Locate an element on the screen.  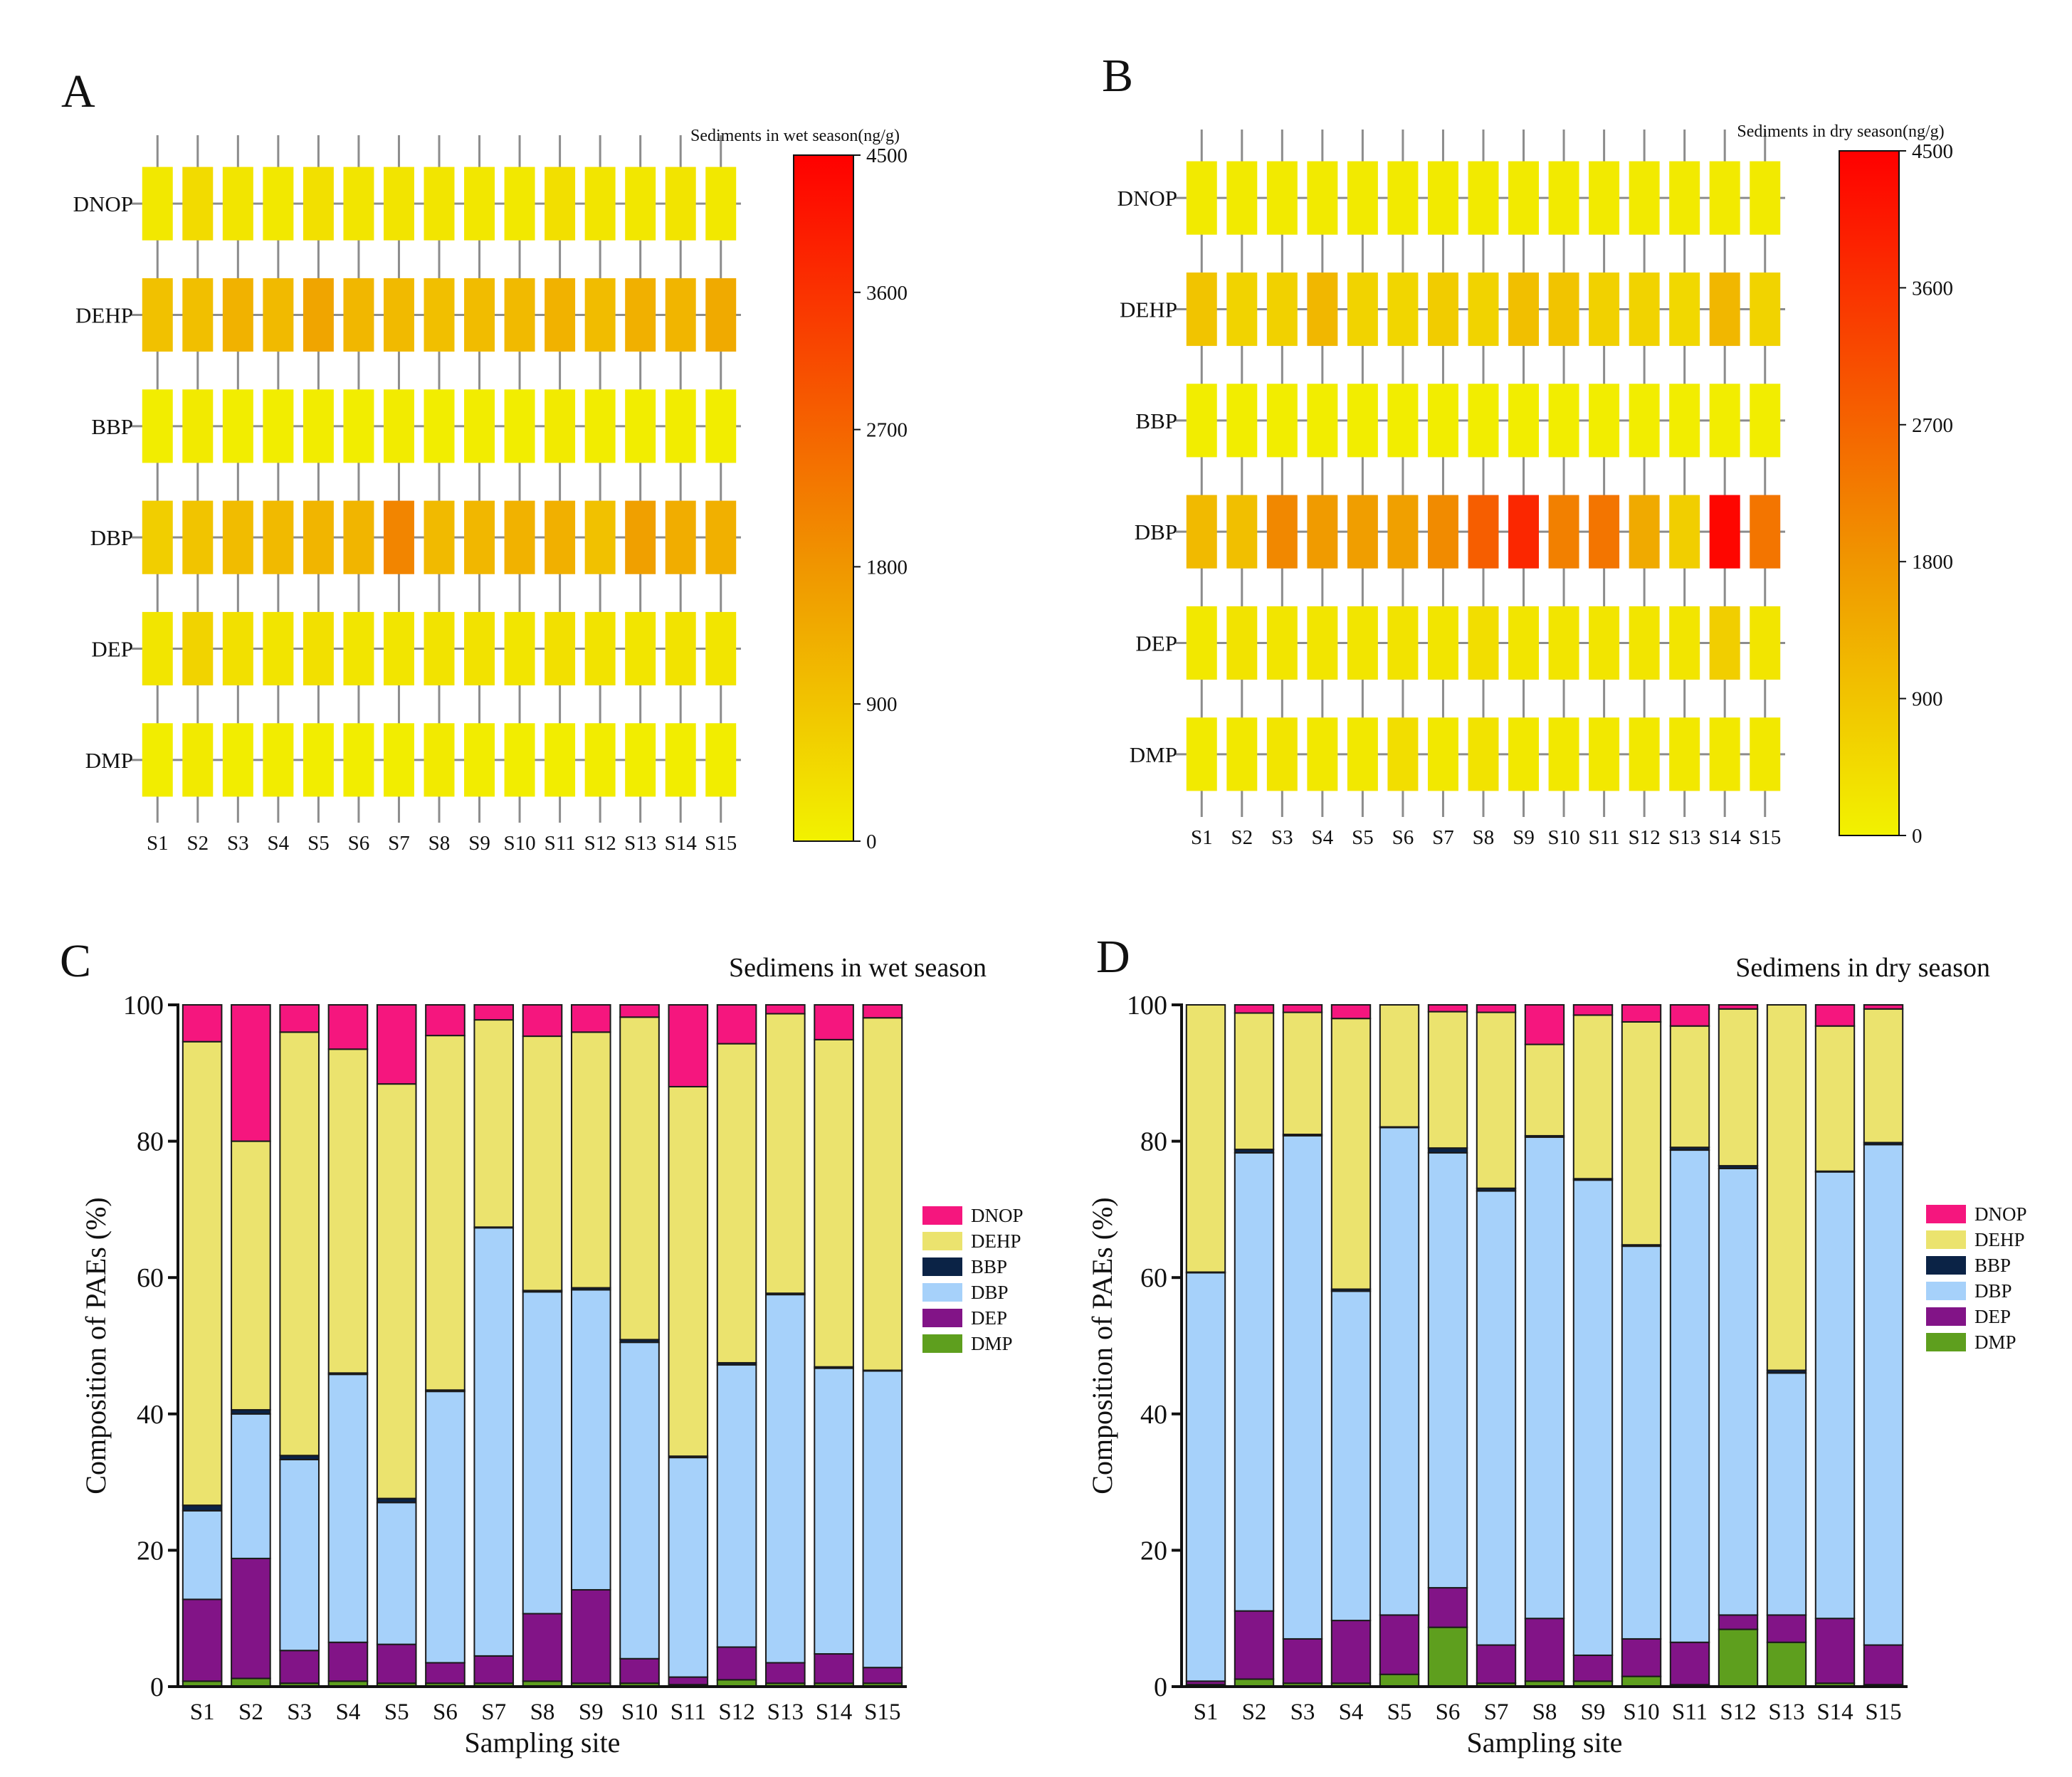
heatmap-cell-DEP-S1 is located at coordinates (1201, 643).